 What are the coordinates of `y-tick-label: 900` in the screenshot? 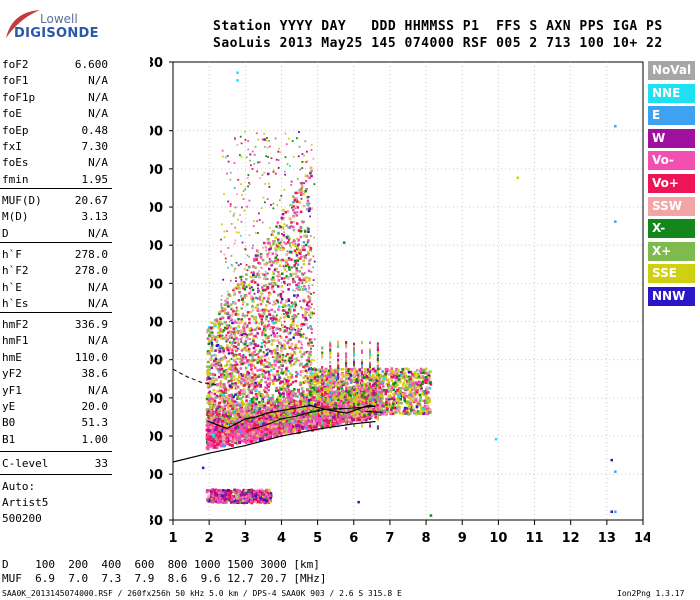 It's located at (156, 208).